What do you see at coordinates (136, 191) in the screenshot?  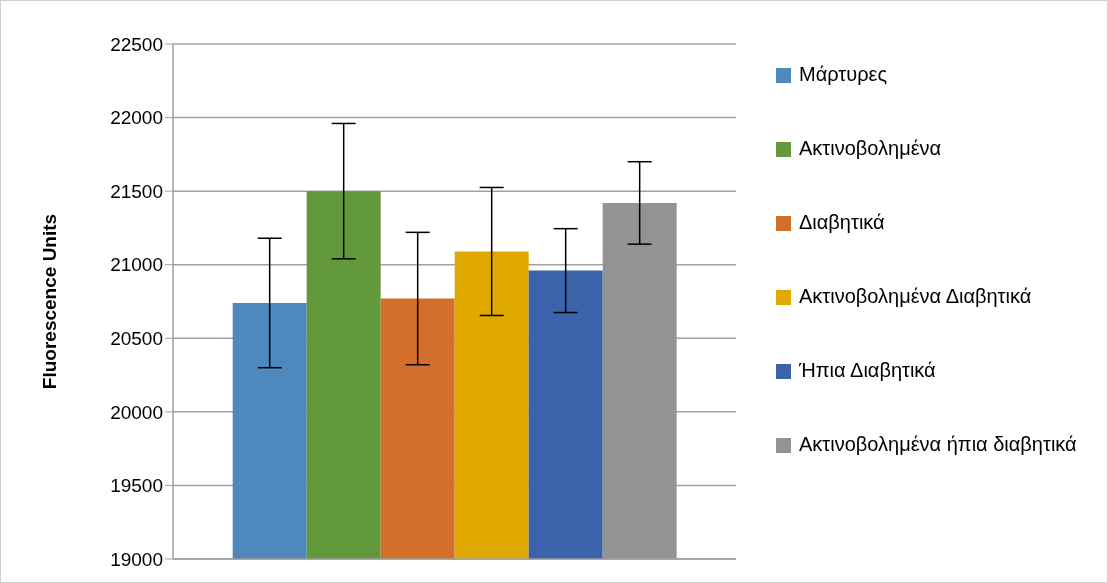 I see `y-tick-label: 21500` at bounding box center [136, 191].